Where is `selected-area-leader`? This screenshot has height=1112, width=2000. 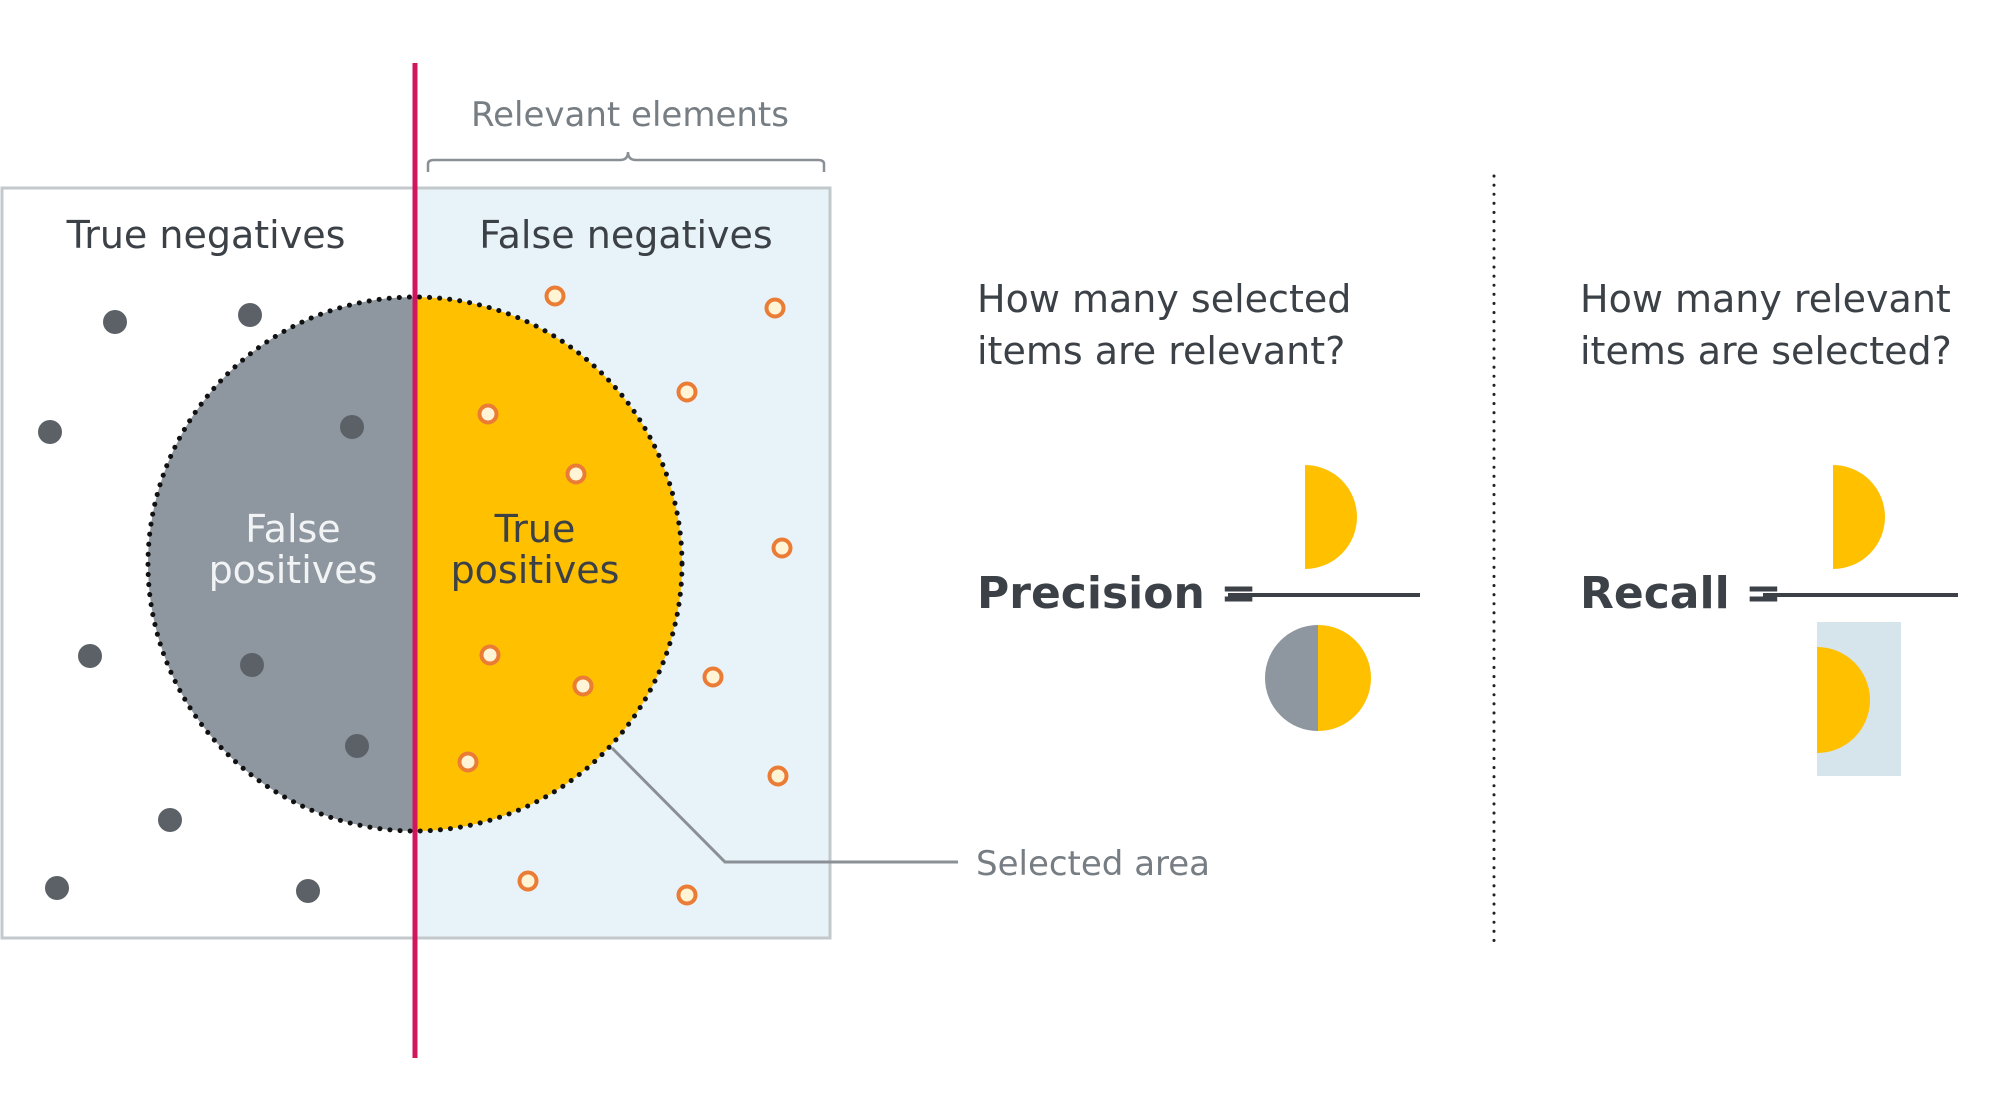
selected-area-leader is located at coordinates (784, 805).